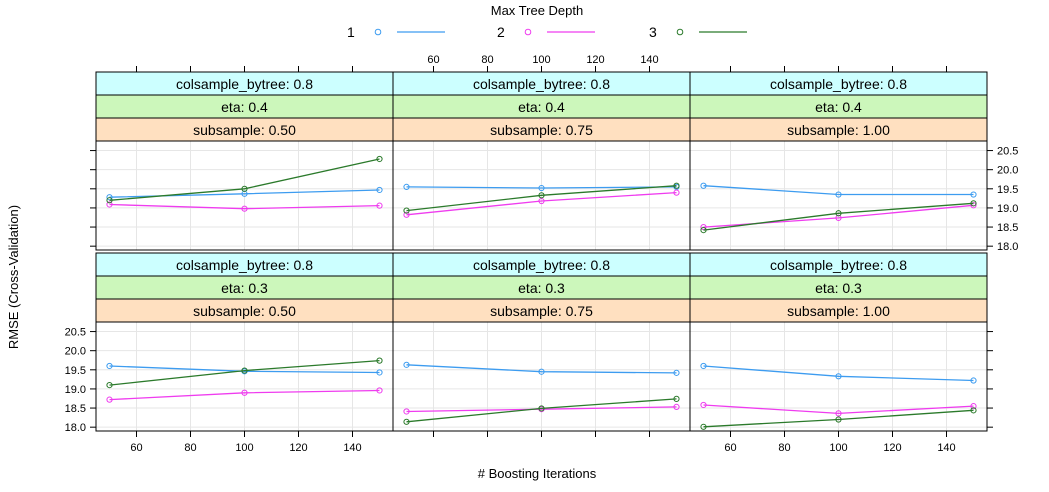  I want to click on x-tick-label: 120, so click(298, 448).